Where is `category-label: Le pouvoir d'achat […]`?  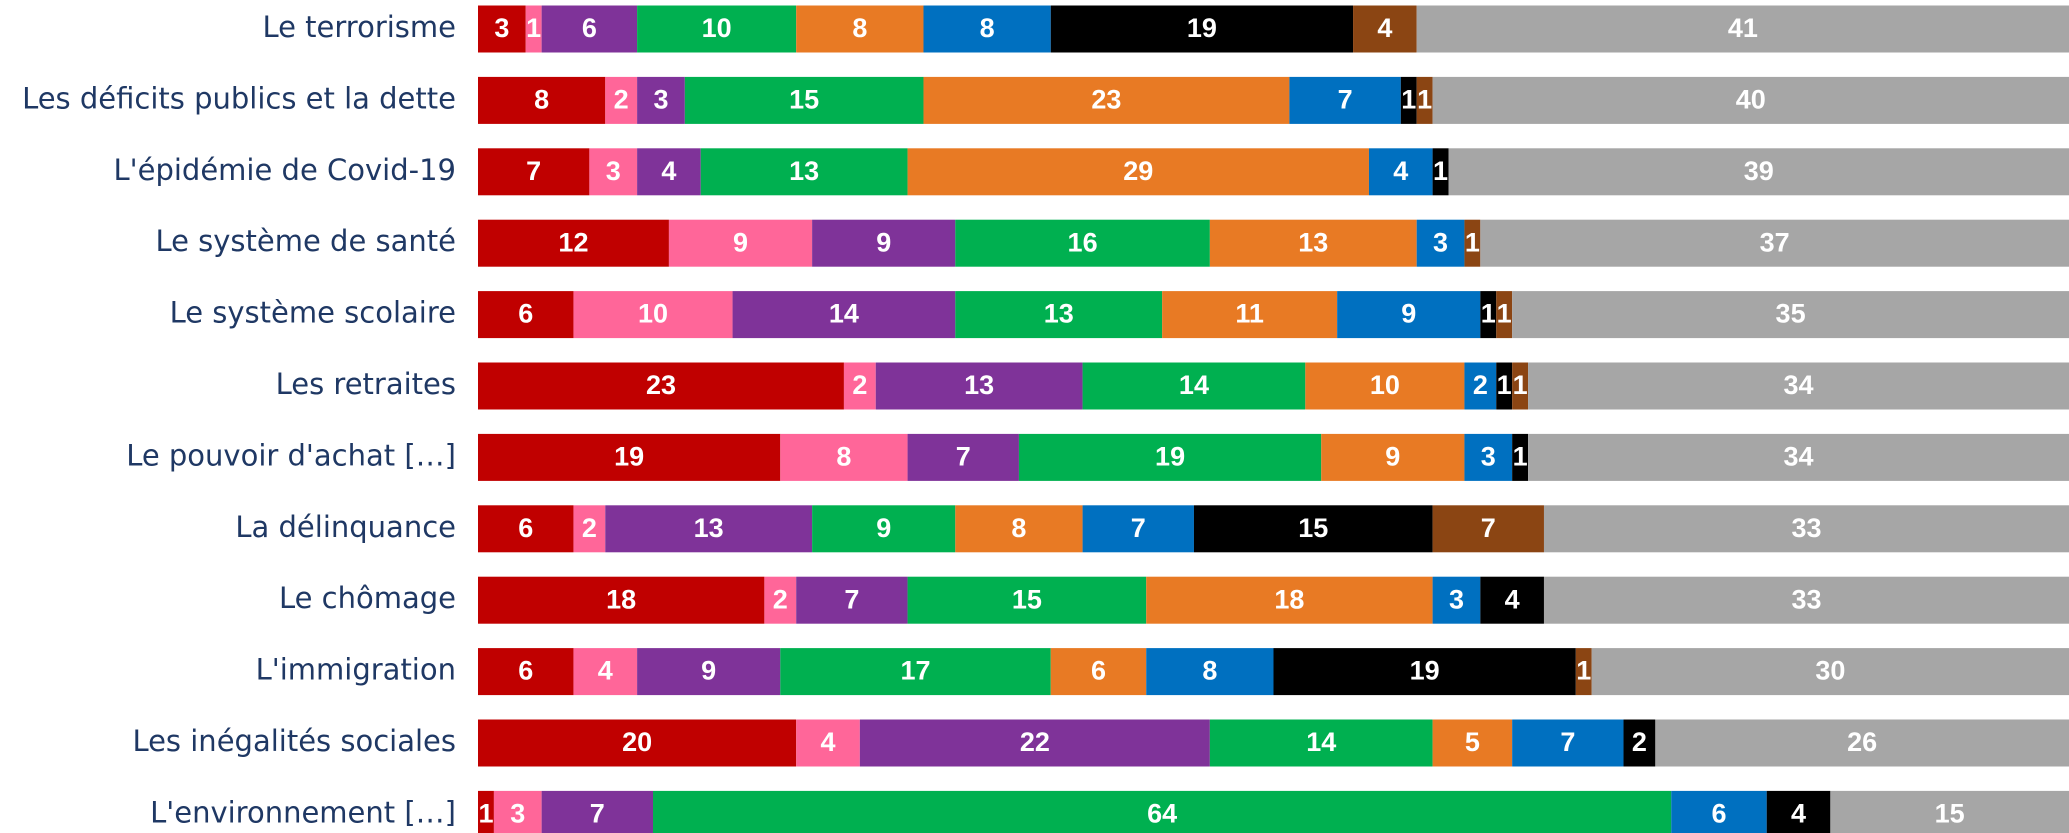
category-label: Le pouvoir d'achat […] is located at coordinates (291, 455).